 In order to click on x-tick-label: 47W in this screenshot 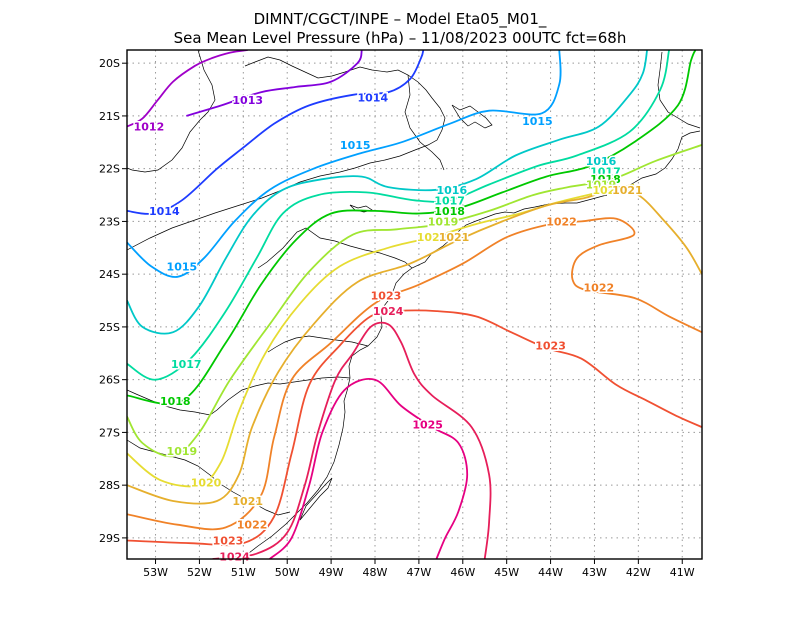, I will do `click(418, 572)`.